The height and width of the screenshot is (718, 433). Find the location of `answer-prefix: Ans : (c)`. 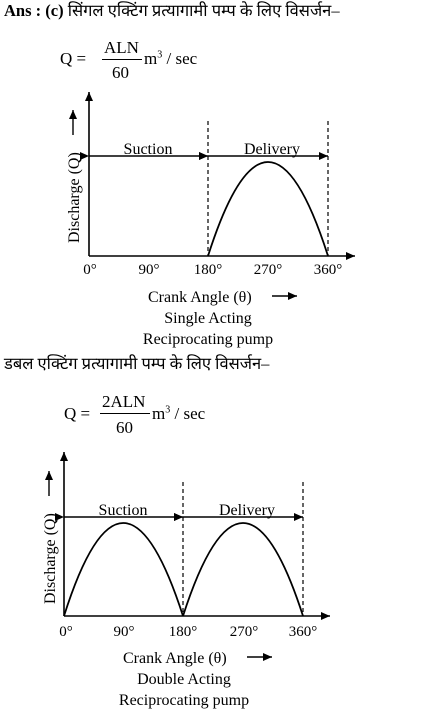

answer-prefix: Ans : (c) is located at coordinates (34, 10).